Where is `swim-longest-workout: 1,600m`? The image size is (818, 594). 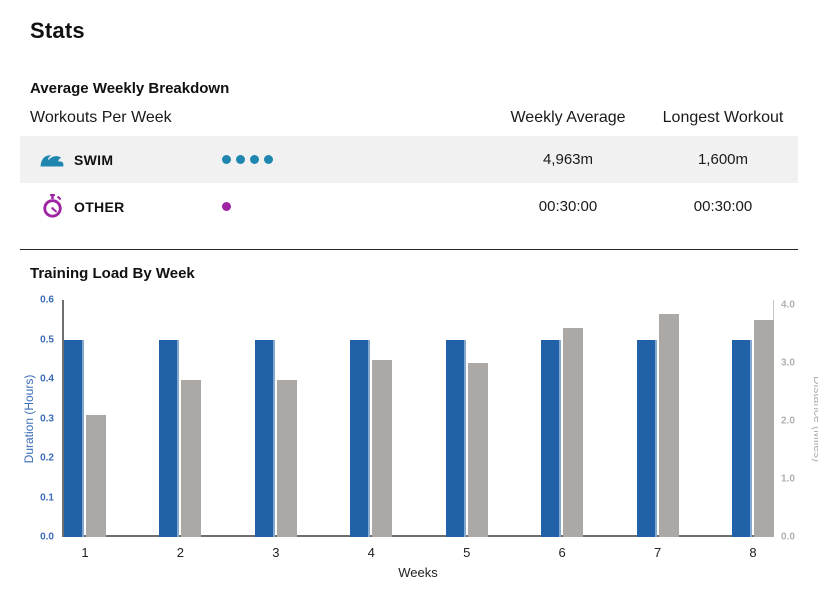 swim-longest-workout: 1,600m is located at coordinates (723, 159).